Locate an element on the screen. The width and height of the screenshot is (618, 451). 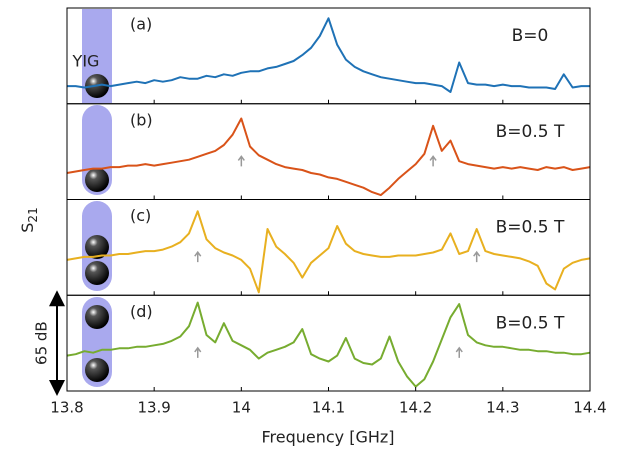
series-line is located at coordinates (328, 55).